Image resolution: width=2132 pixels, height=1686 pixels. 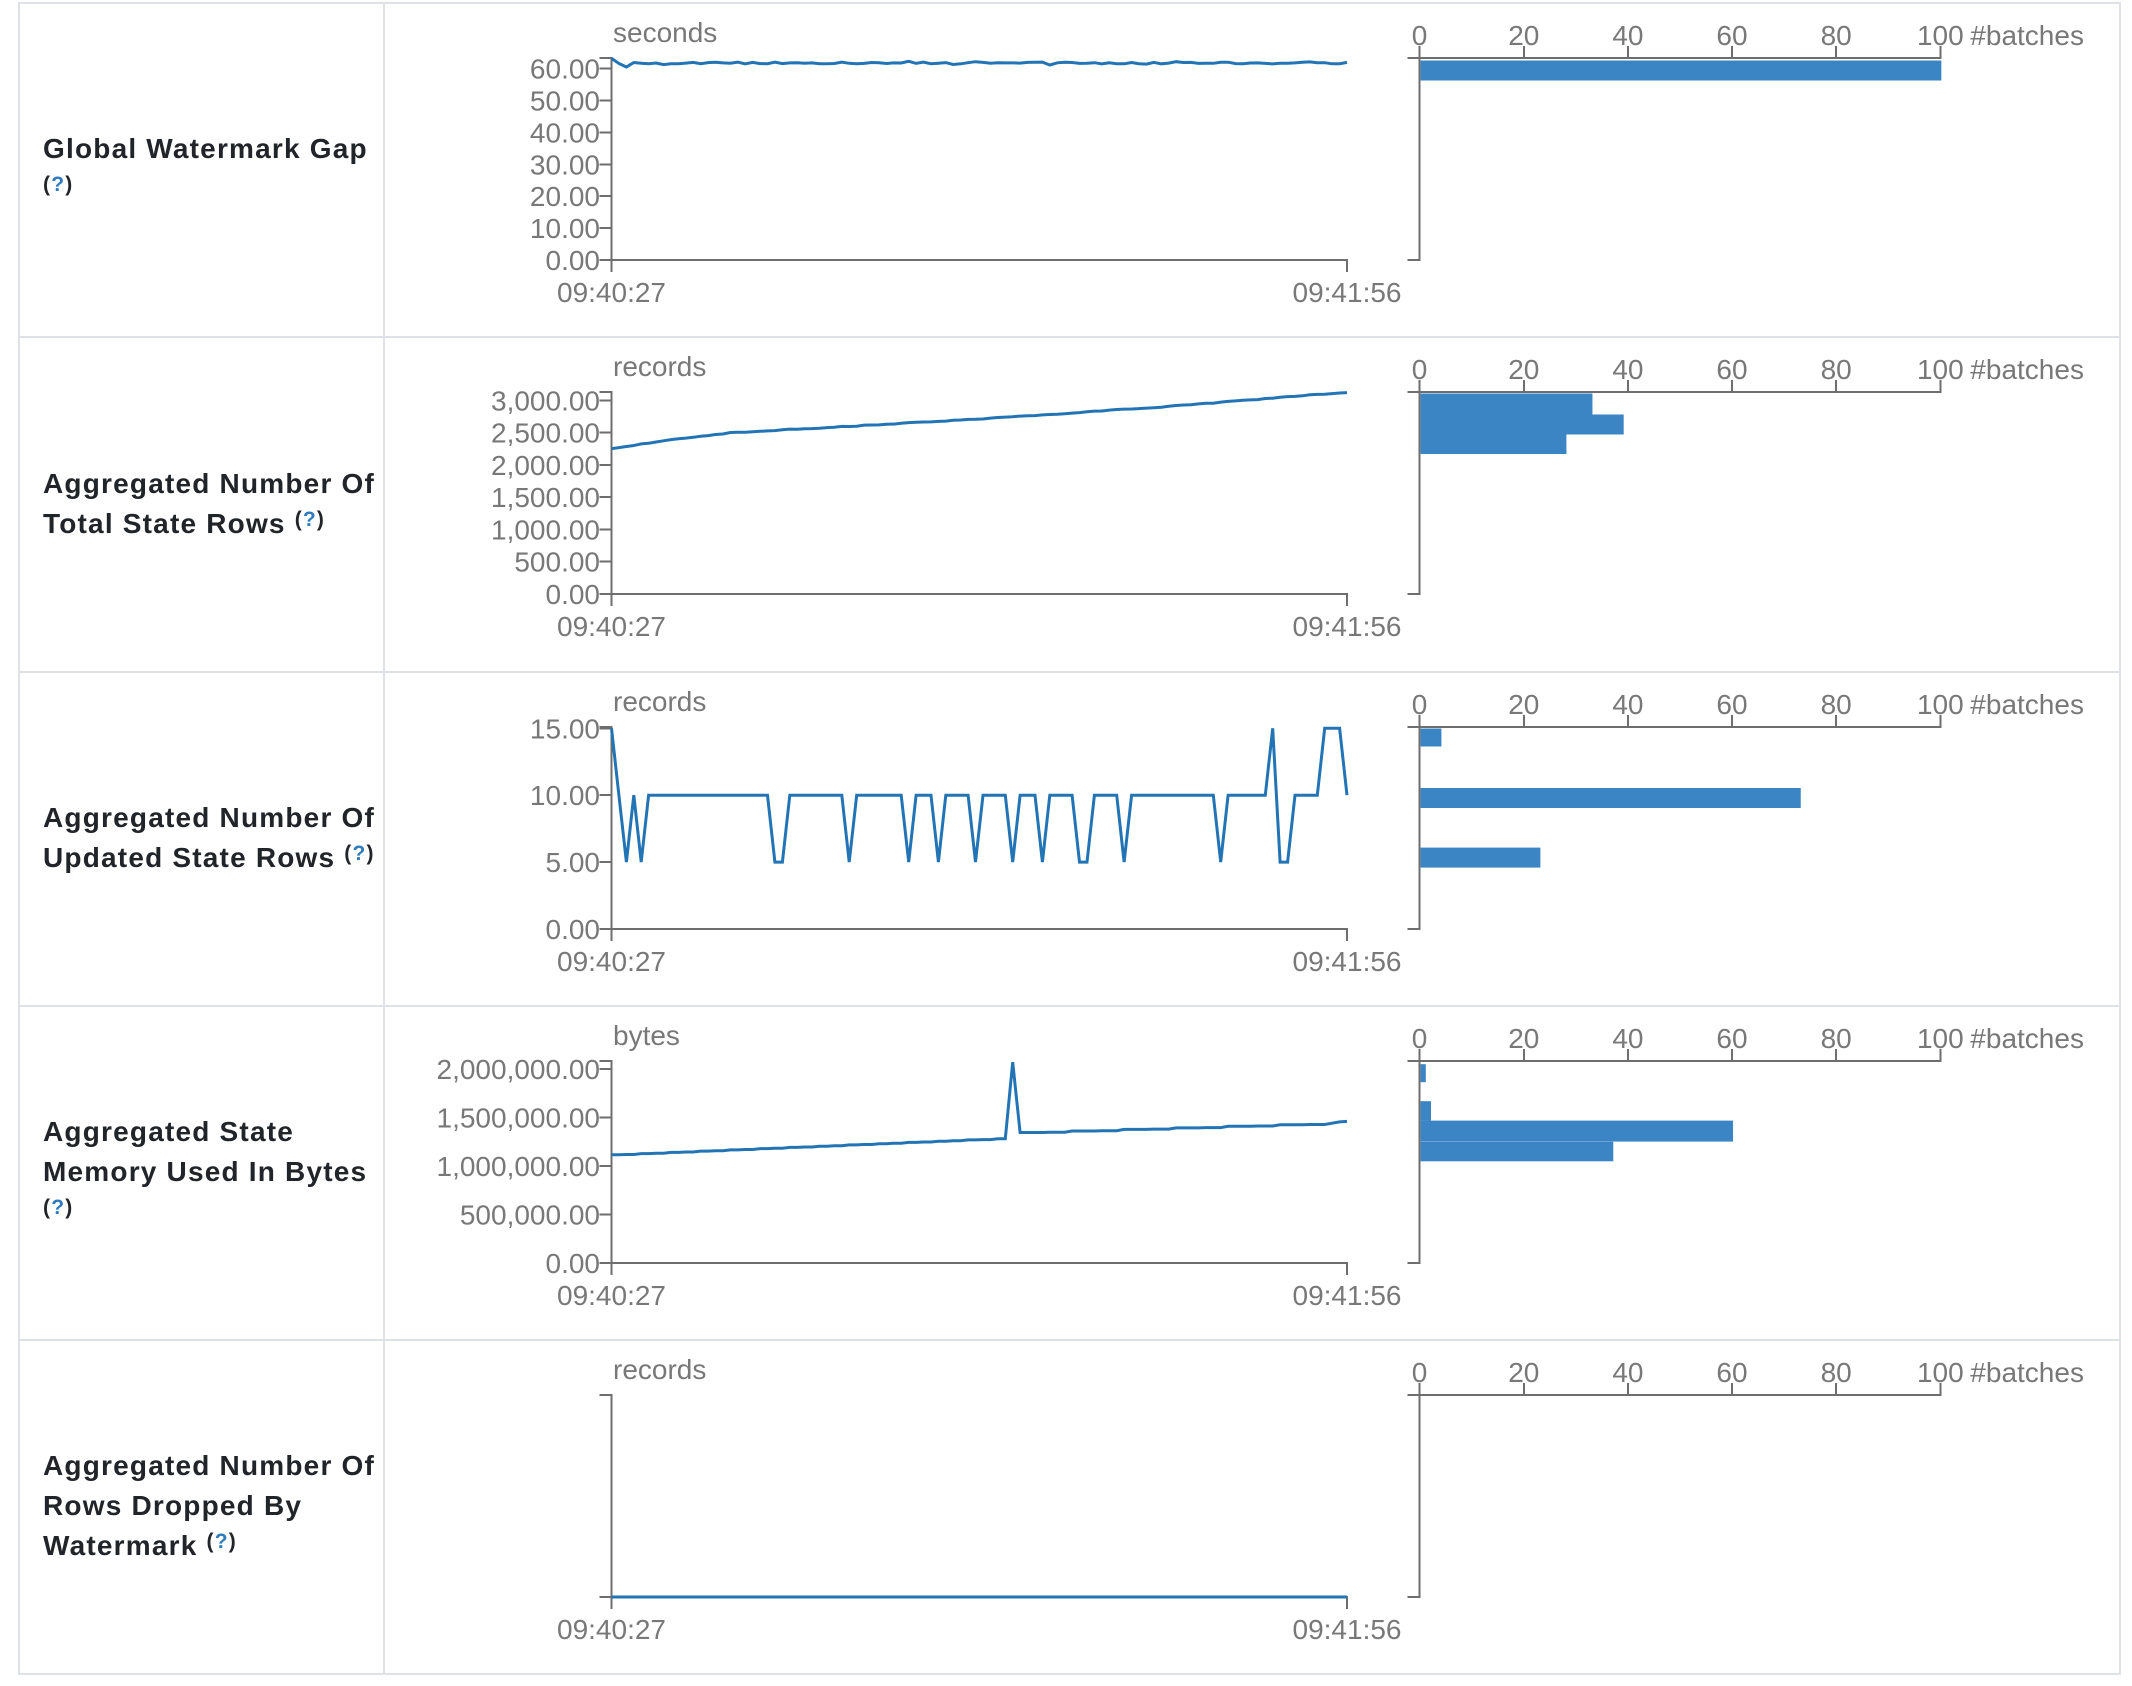 I want to click on svg-text: 15.00, so click(x=565, y=728).